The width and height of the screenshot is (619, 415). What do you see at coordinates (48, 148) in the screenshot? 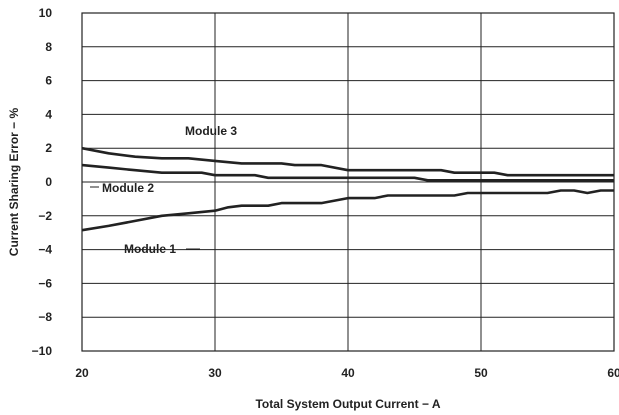
I see `y-tick-label: 2` at bounding box center [48, 148].